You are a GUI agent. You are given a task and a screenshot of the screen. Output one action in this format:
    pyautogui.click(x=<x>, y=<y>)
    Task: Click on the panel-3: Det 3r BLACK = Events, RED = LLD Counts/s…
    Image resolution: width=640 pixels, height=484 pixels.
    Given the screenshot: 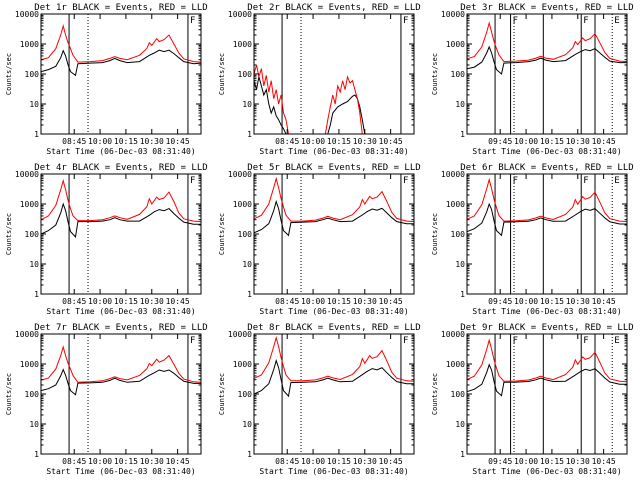 What is the action you would take?
    pyautogui.click(x=532, y=79)
    